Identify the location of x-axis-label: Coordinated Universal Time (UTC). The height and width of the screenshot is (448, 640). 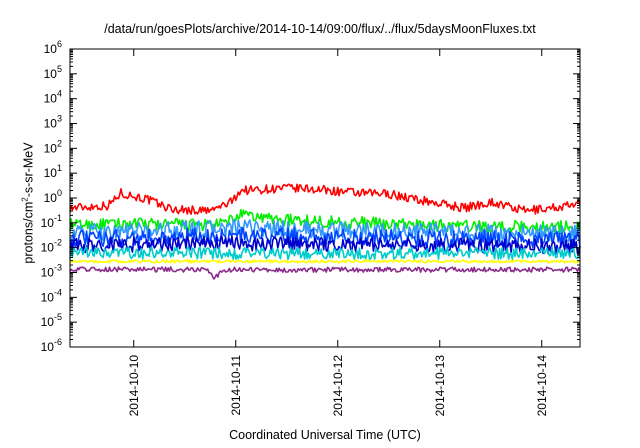
(325, 435).